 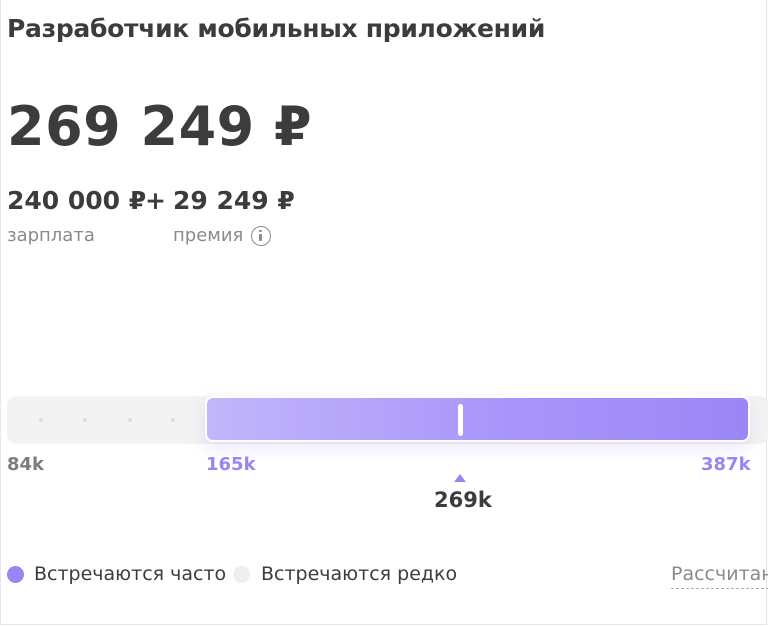 I want to click on range-high-label: 387k, so click(x=726, y=464).